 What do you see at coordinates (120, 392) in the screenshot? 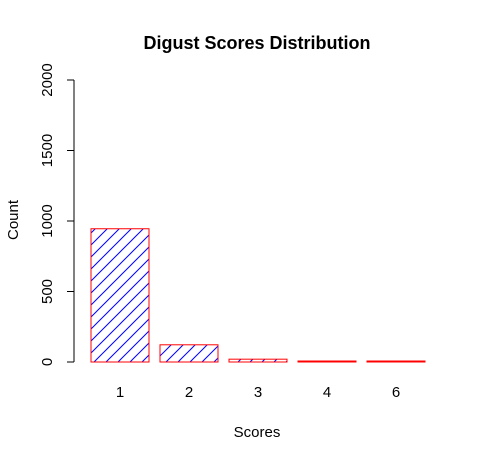
I see `x-tick-label: 1` at bounding box center [120, 392].